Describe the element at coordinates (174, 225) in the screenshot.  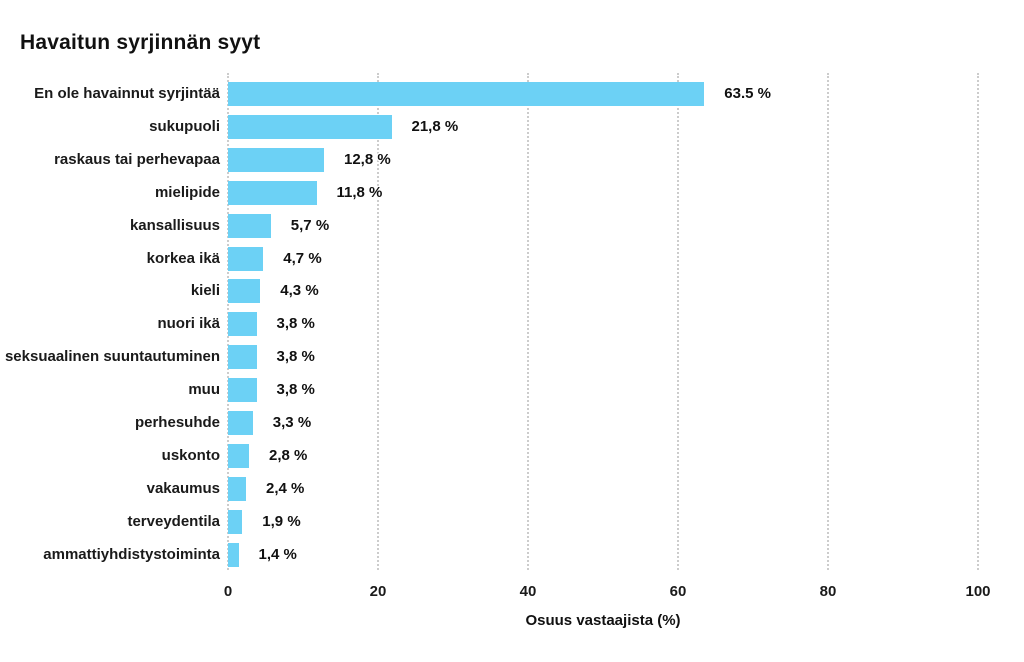
I see `category-label: kansallisuus` at that location.